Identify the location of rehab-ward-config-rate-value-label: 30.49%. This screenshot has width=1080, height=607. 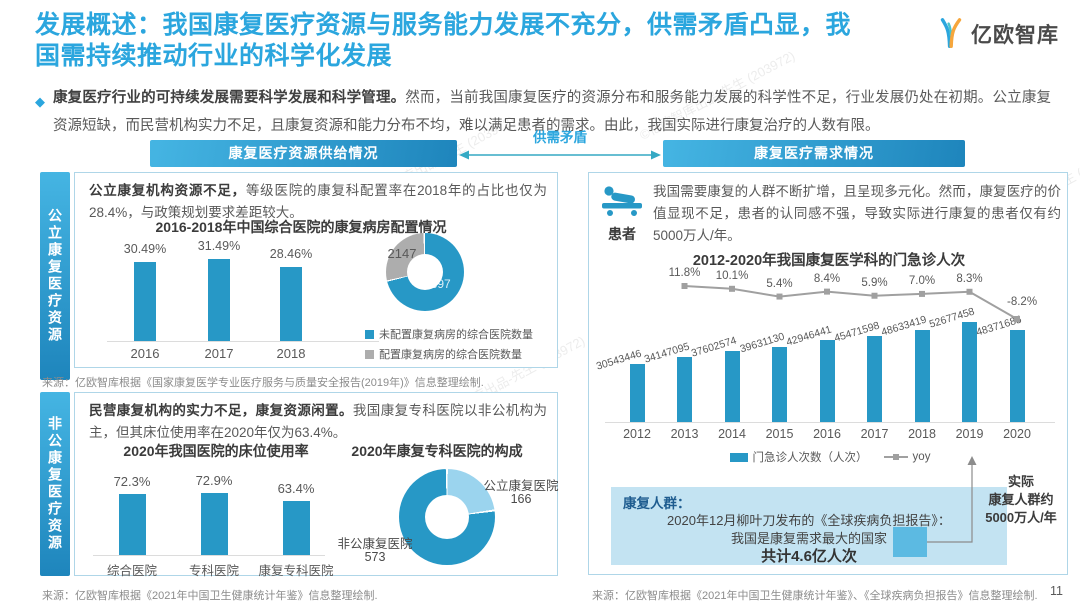
(145, 248).